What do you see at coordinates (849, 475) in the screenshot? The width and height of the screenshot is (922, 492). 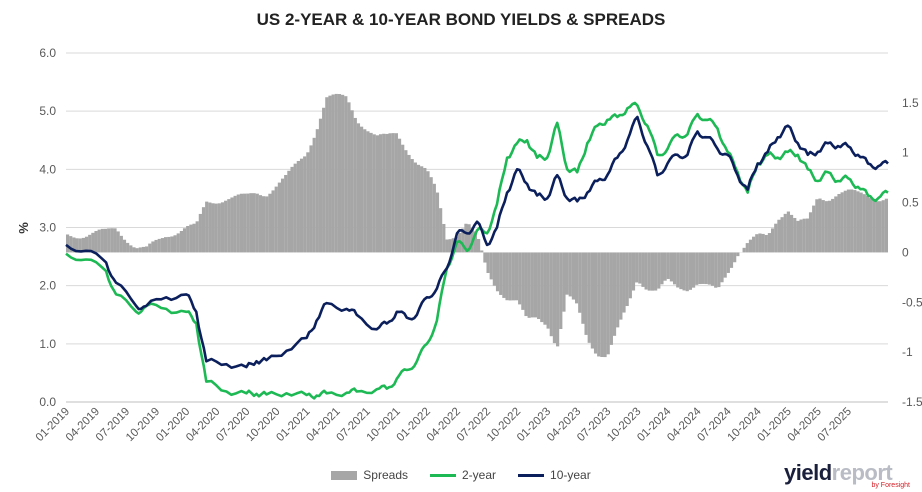 I see `yieldreport-logo: yieldreport by Foresight` at bounding box center [849, 475].